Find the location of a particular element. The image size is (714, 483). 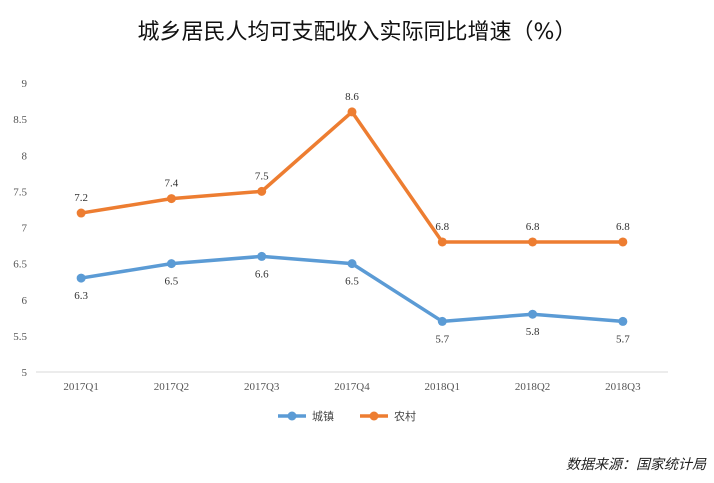

data-label: 7.4 is located at coordinates (172, 184).